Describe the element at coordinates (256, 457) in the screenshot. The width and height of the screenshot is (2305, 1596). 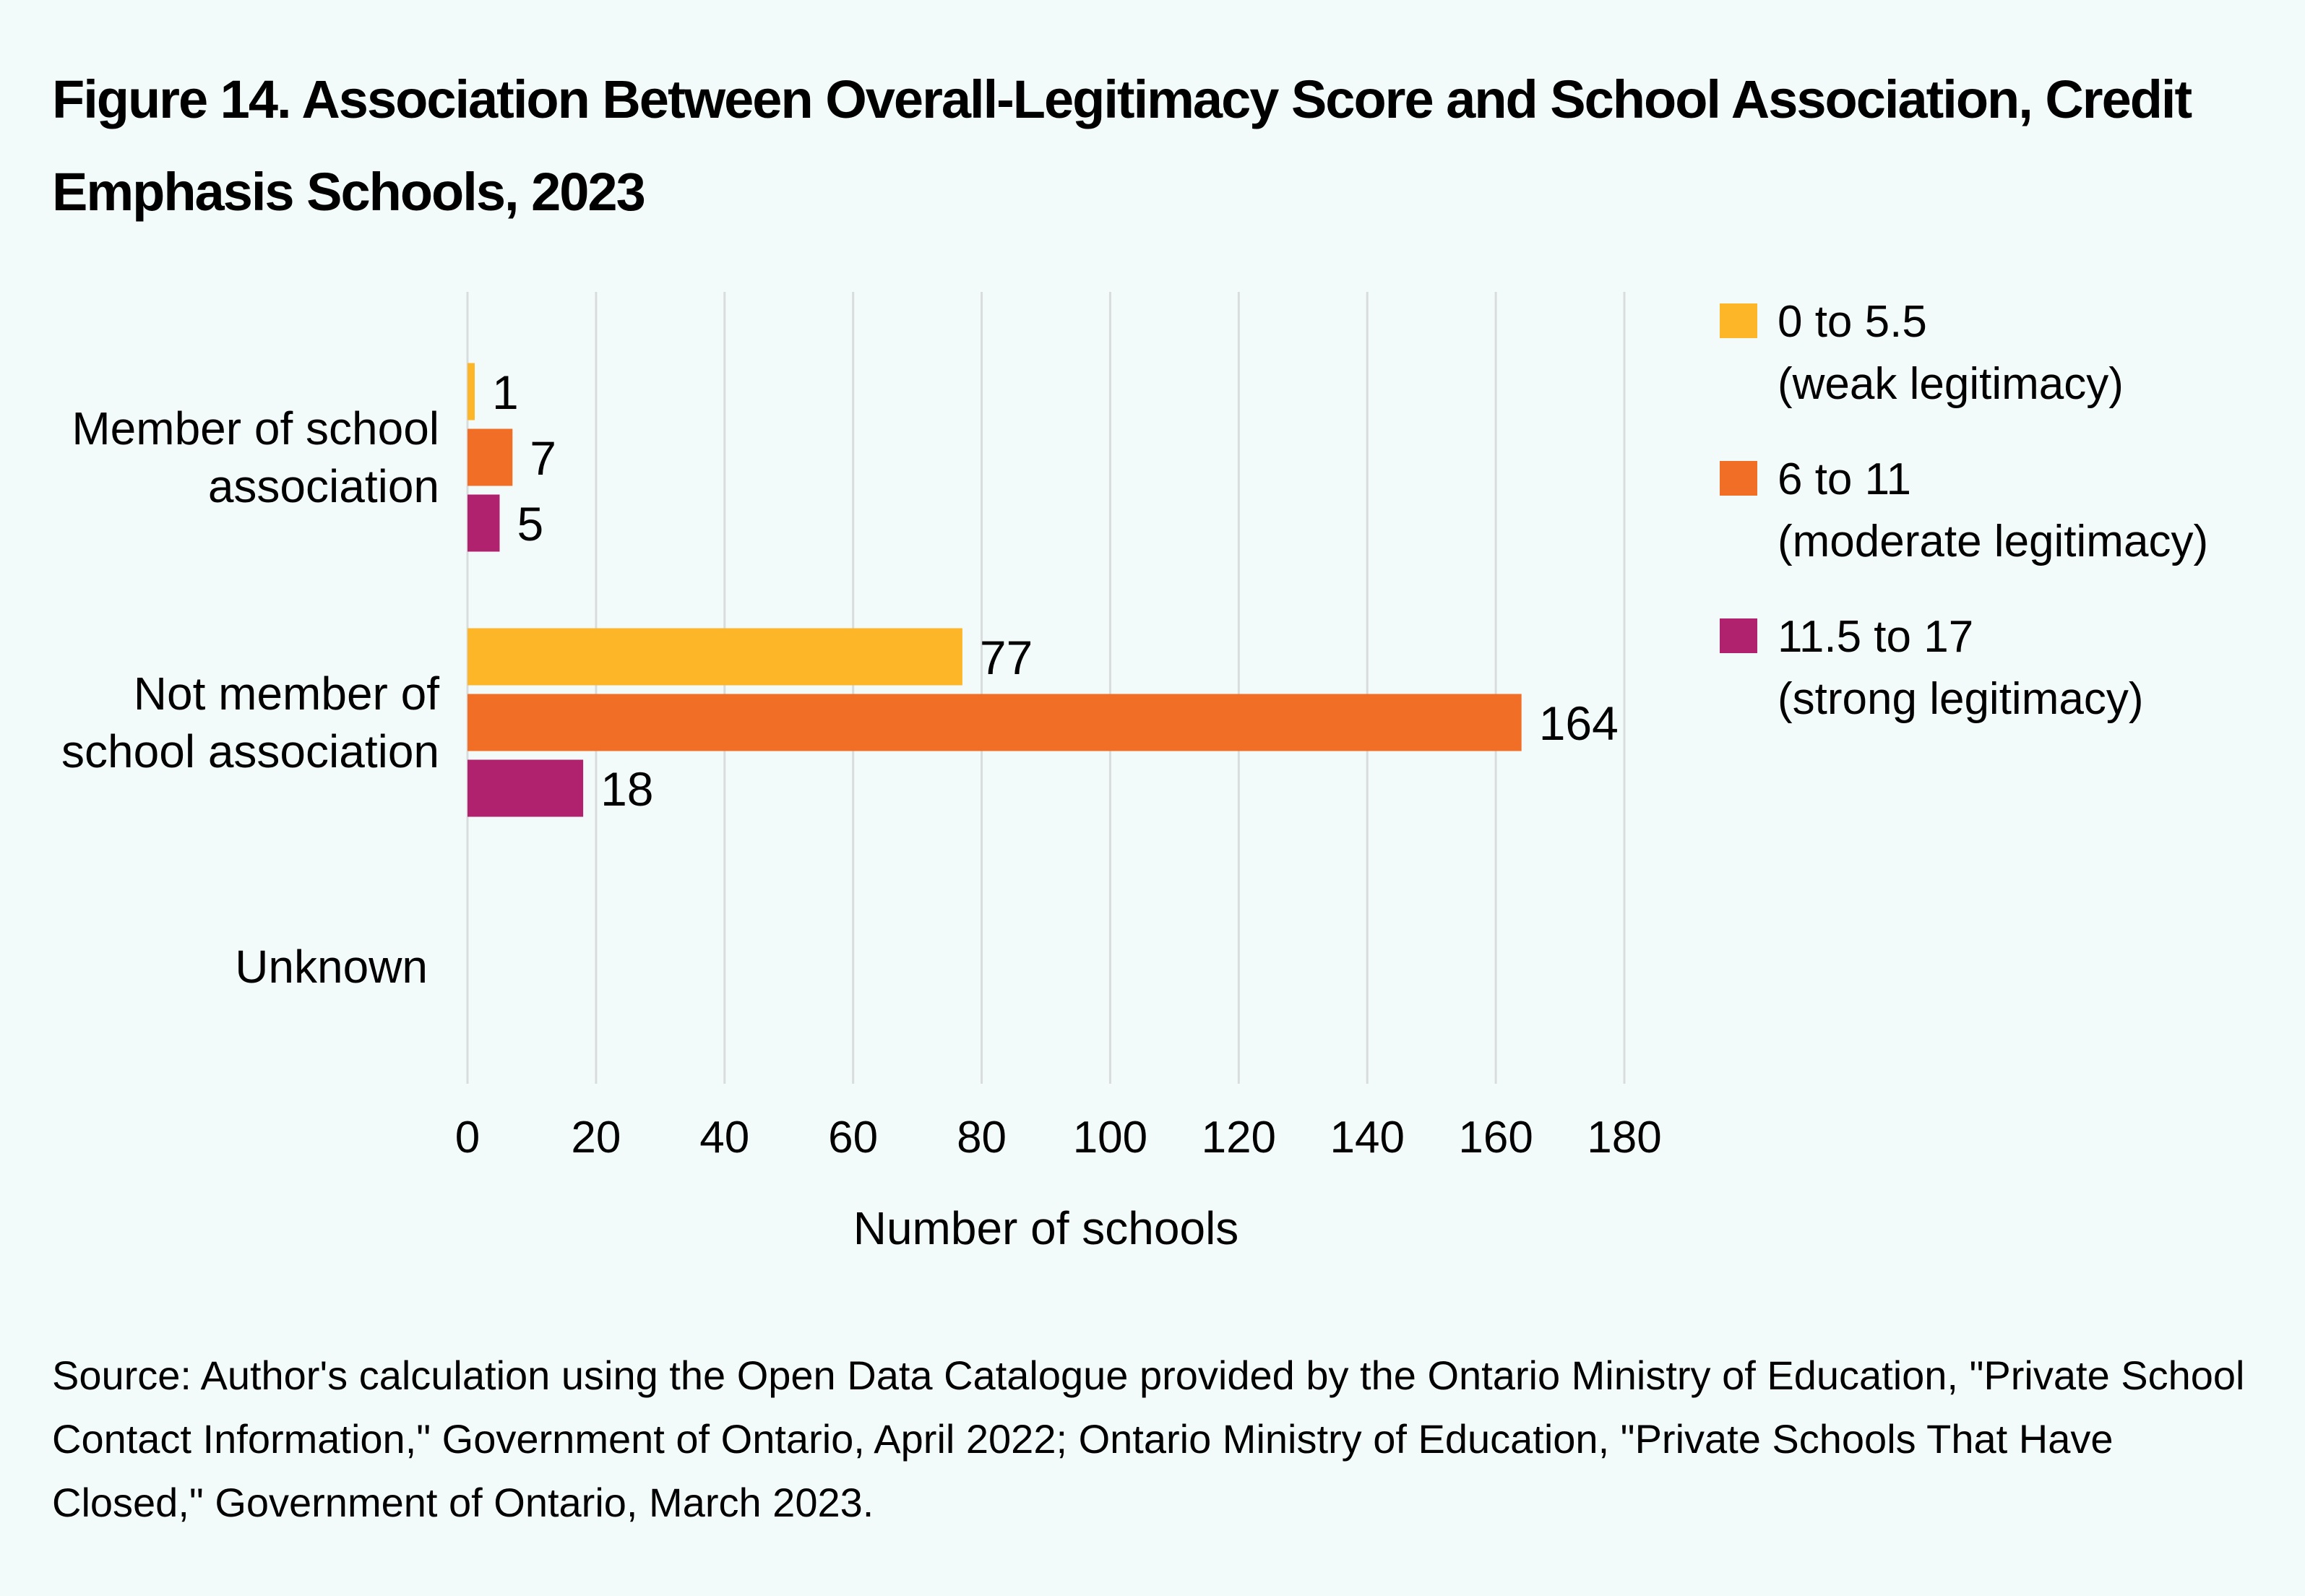
I see `category-label: Member of school association` at that location.